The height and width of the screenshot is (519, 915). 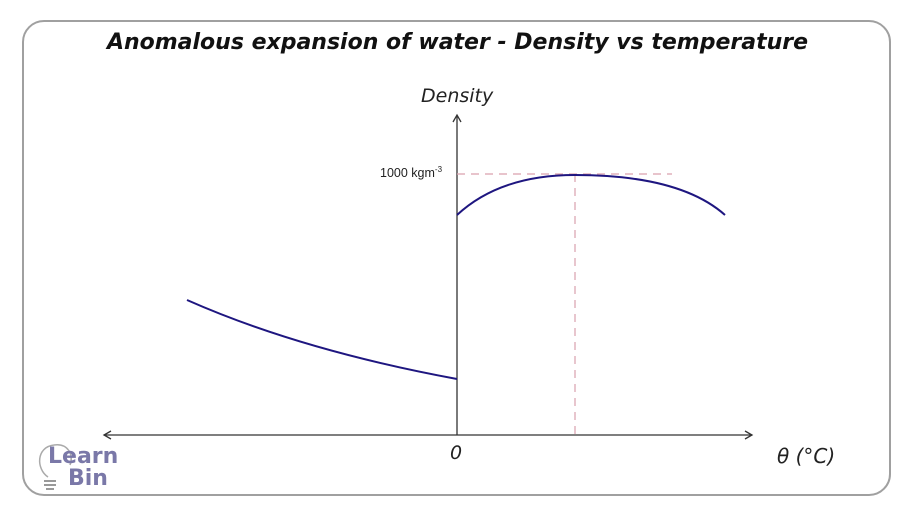 I want to click on y-axis-label: Density, so click(x=457, y=96).